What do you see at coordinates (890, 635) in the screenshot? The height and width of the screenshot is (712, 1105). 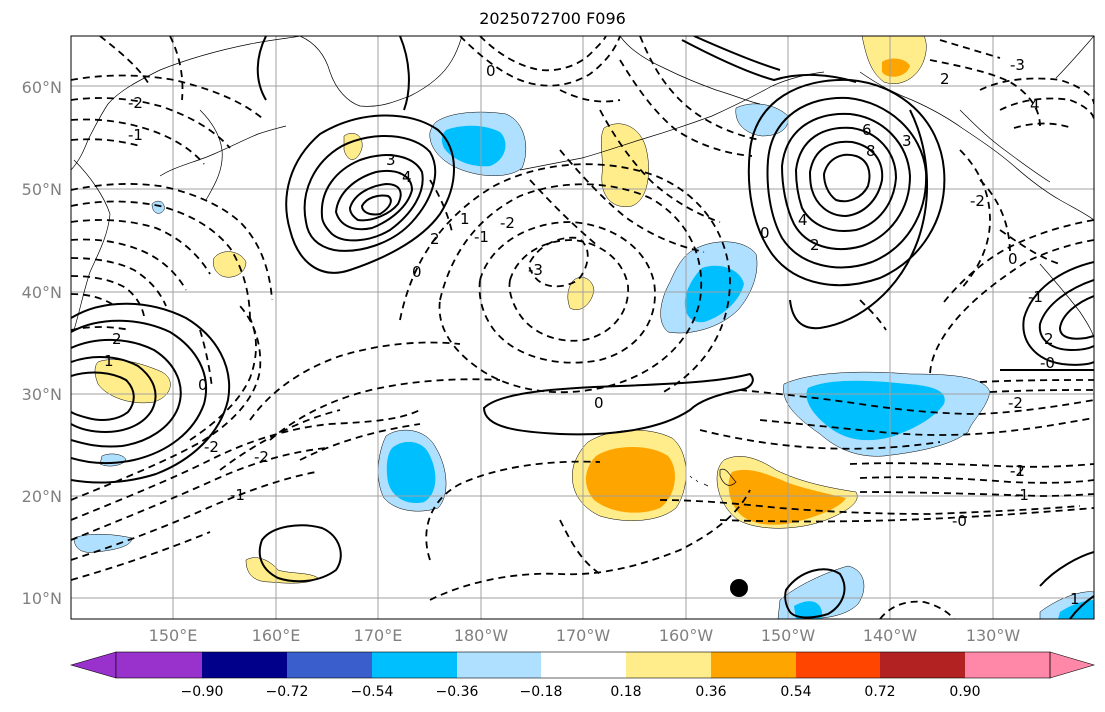 I see `lon-label: 140°W` at bounding box center [890, 635].